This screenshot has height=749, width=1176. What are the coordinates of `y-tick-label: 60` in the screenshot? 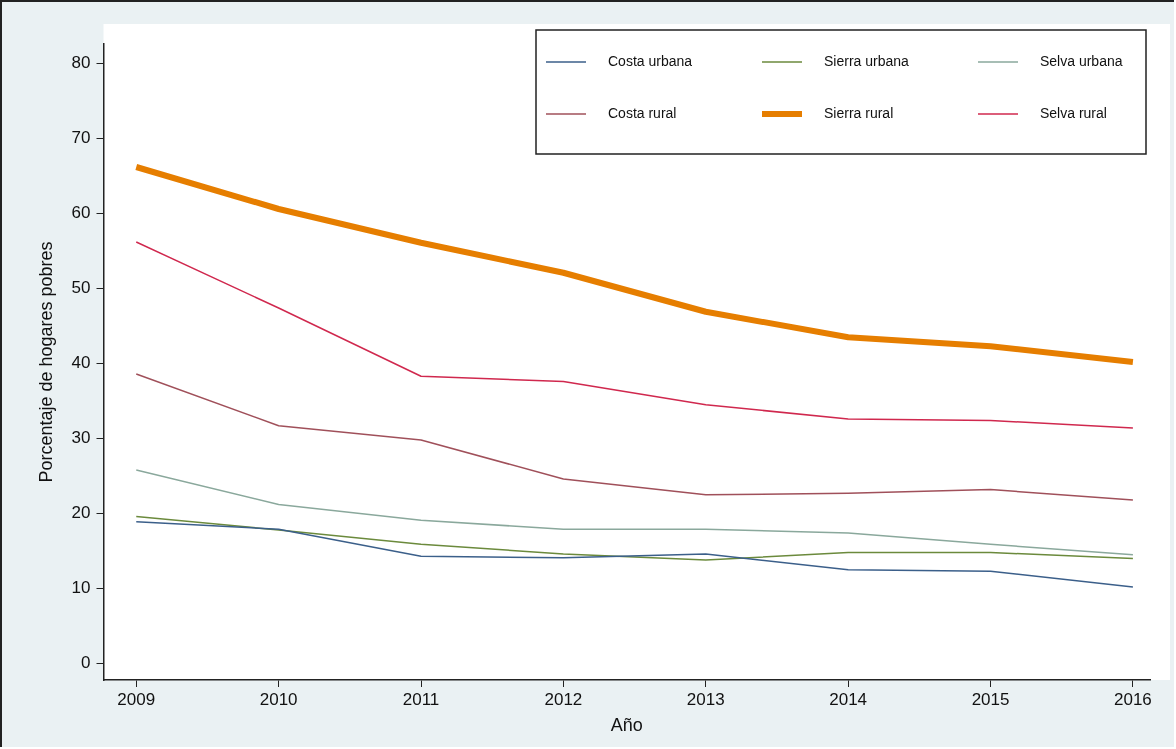 It's located at (81, 213).